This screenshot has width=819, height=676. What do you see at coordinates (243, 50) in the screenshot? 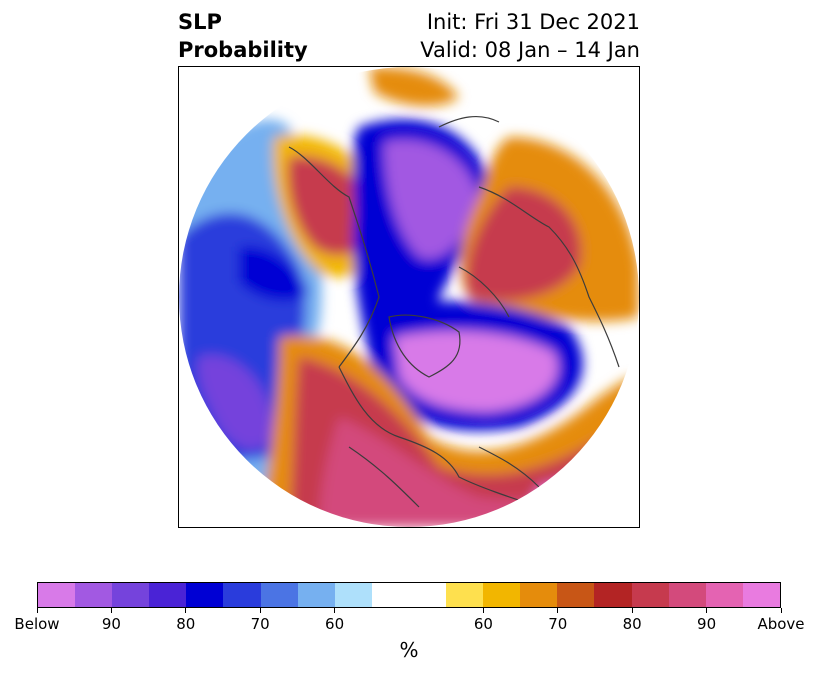
I see `title-type: Probability` at bounding box center [243, 50].